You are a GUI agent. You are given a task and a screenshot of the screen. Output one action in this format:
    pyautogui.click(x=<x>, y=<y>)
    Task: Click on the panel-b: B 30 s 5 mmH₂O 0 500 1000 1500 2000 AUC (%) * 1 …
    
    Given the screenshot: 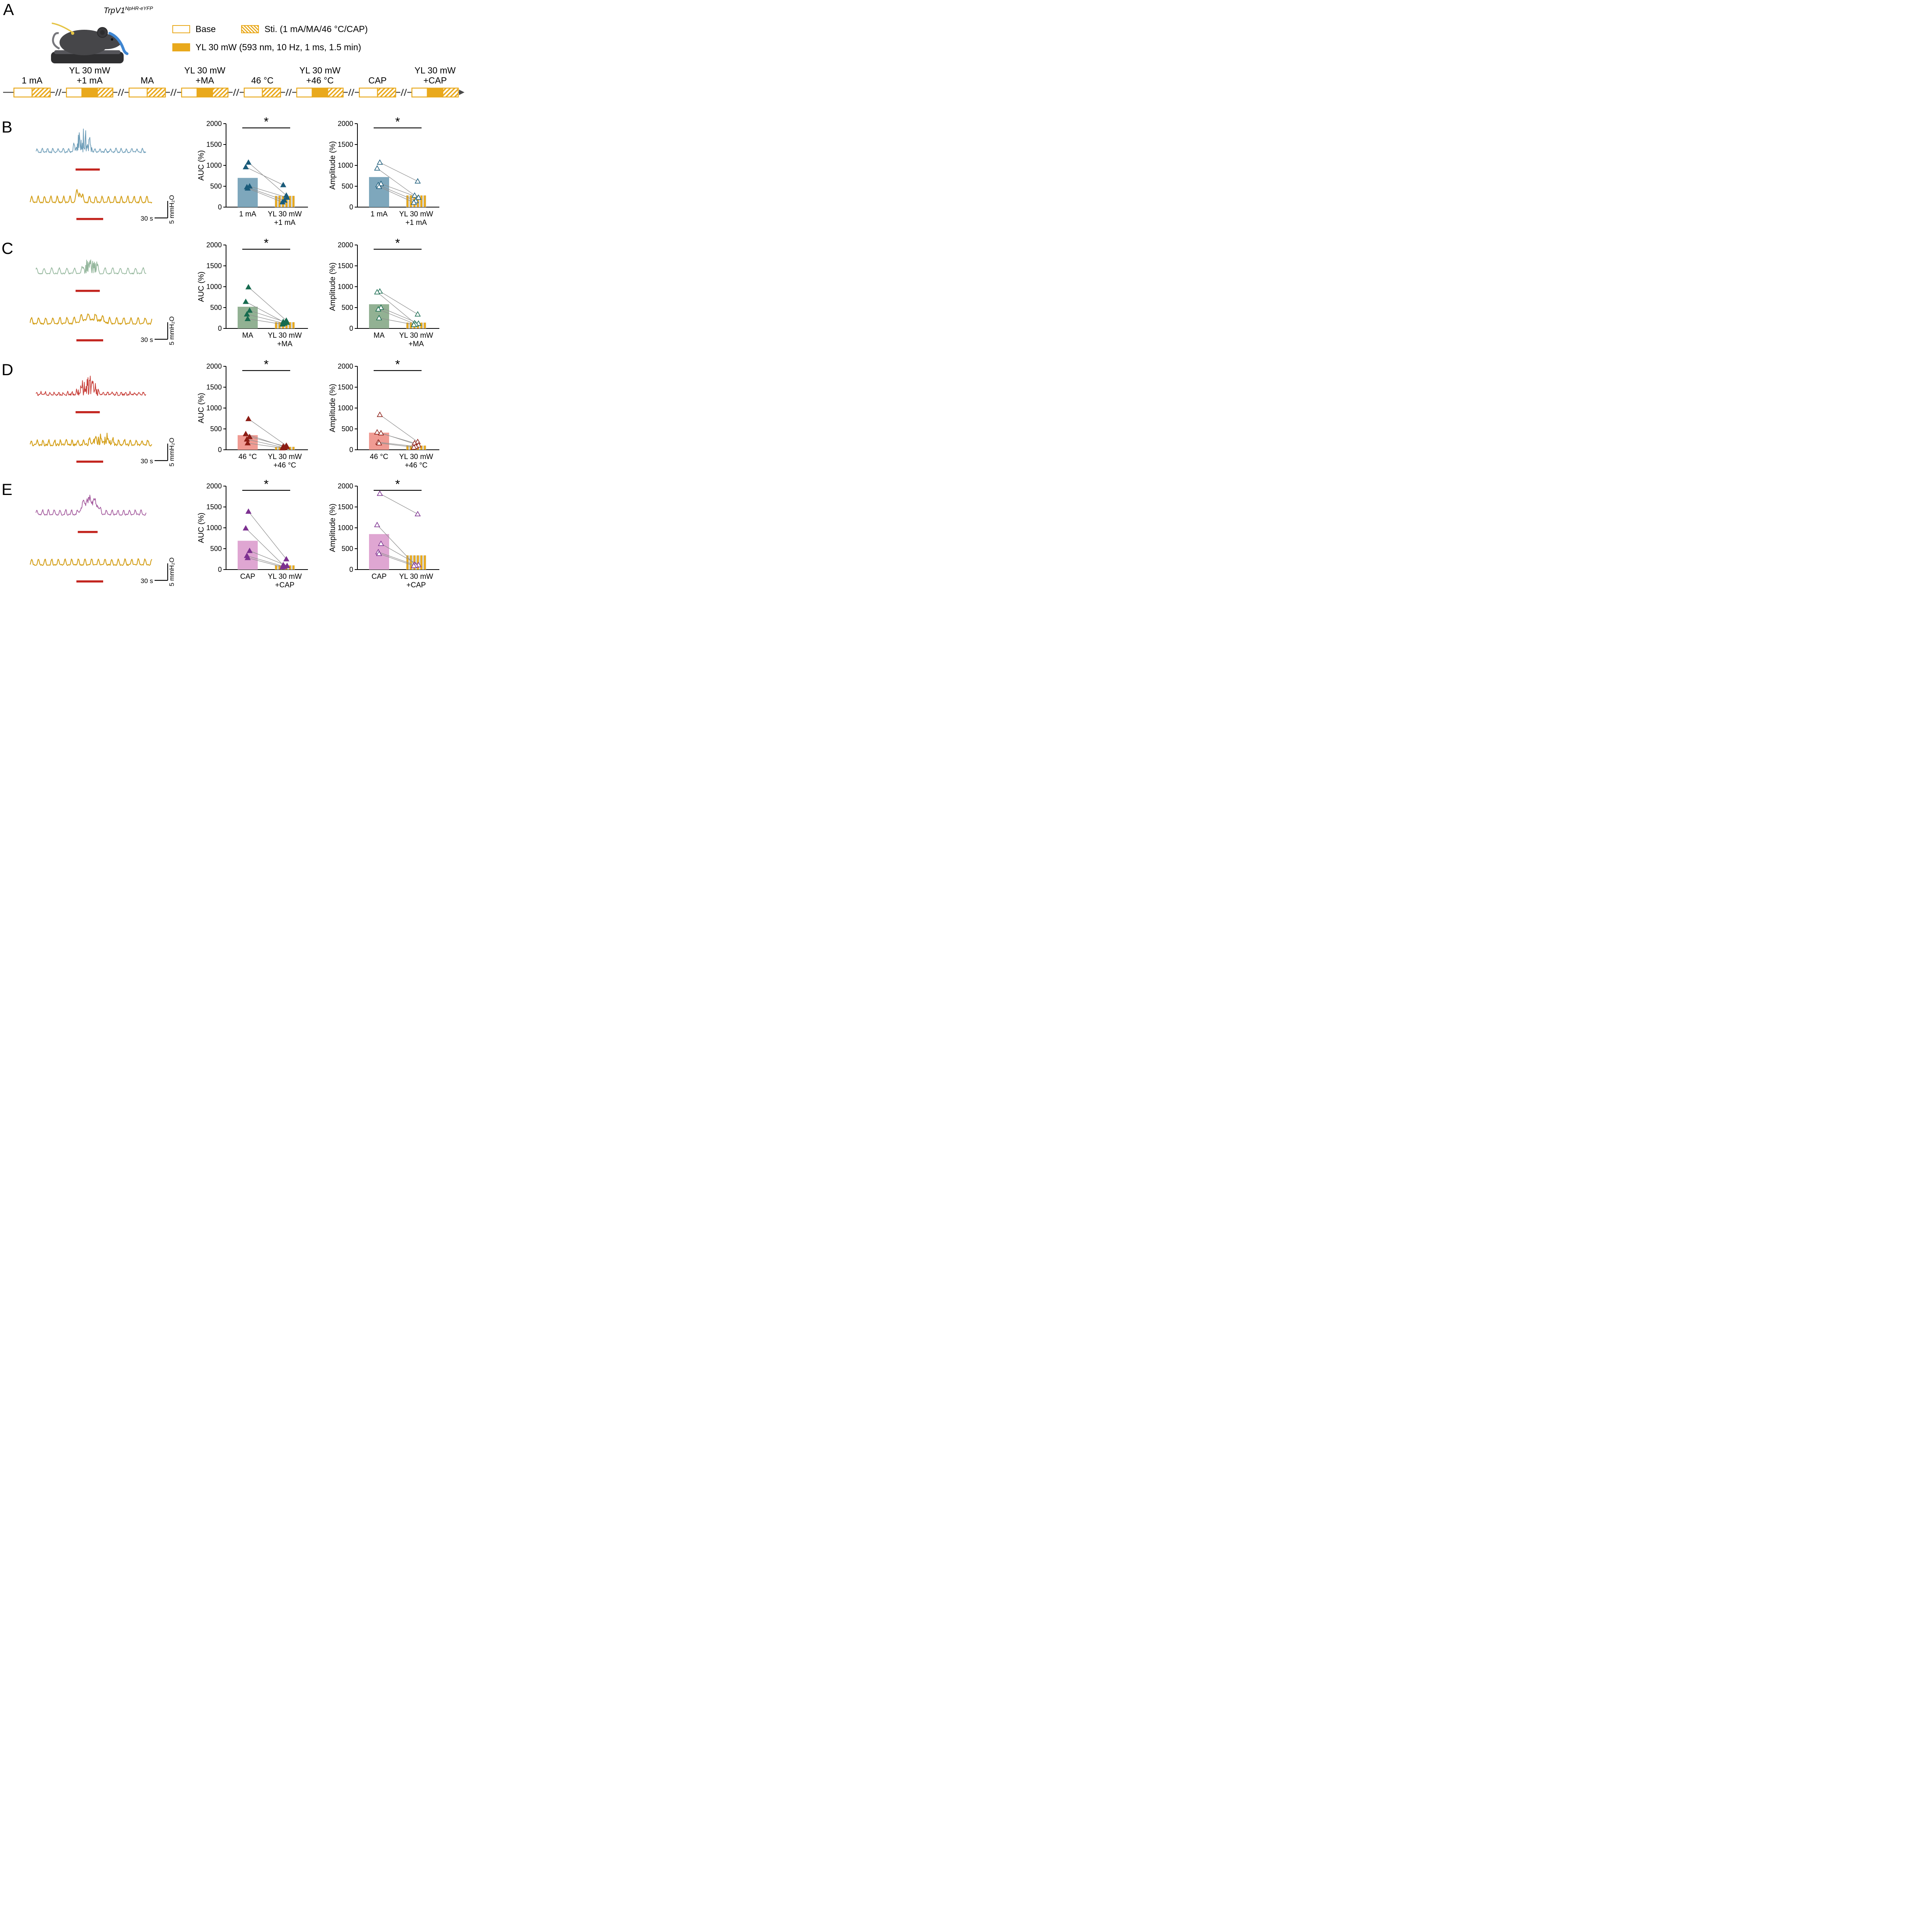 What is the action you would take?
    pyautogui.click(x=232, y=175)
    